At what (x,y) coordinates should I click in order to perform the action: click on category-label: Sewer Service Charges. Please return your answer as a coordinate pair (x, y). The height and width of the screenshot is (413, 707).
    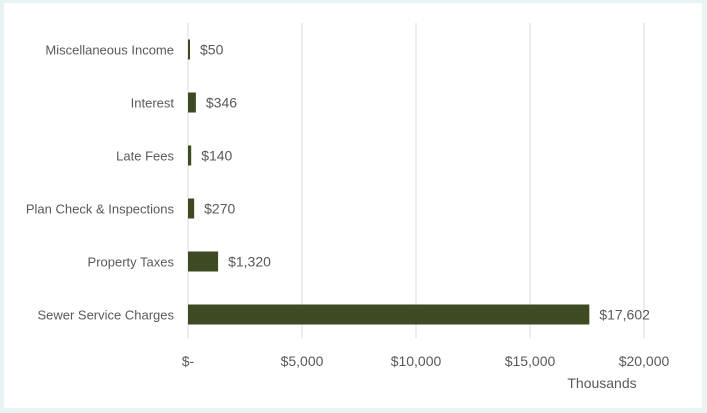
    Looking at the image, I should click on (105, 315).